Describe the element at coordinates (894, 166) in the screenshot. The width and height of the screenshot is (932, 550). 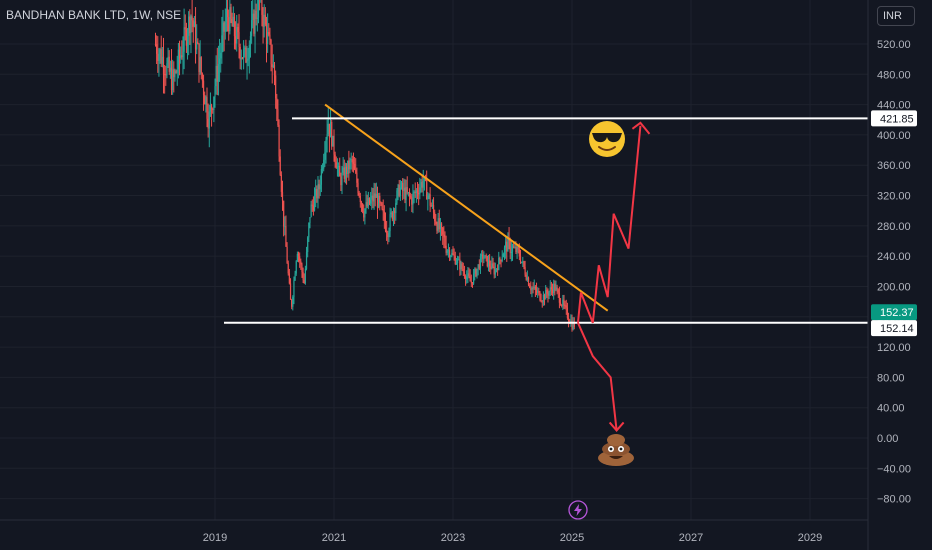
I see `price-tick-label: 360.00` at that location.